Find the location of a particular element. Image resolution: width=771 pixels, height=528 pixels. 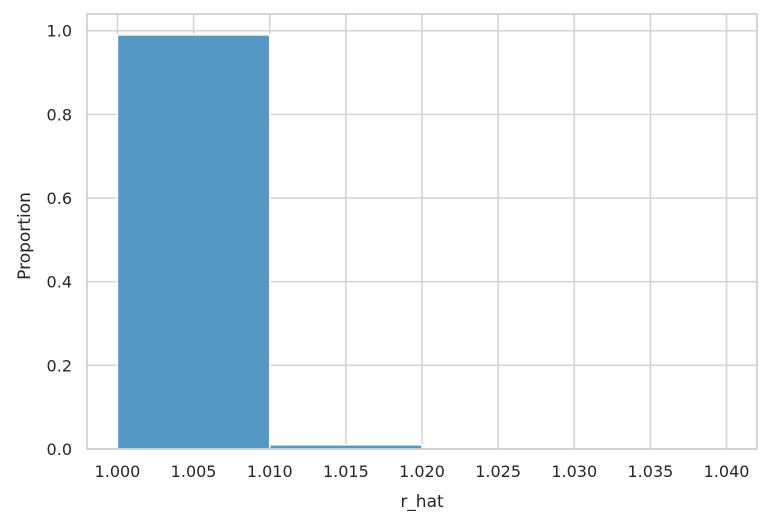

y-tick-label: 0.8 is located at coordinates (59, 114).